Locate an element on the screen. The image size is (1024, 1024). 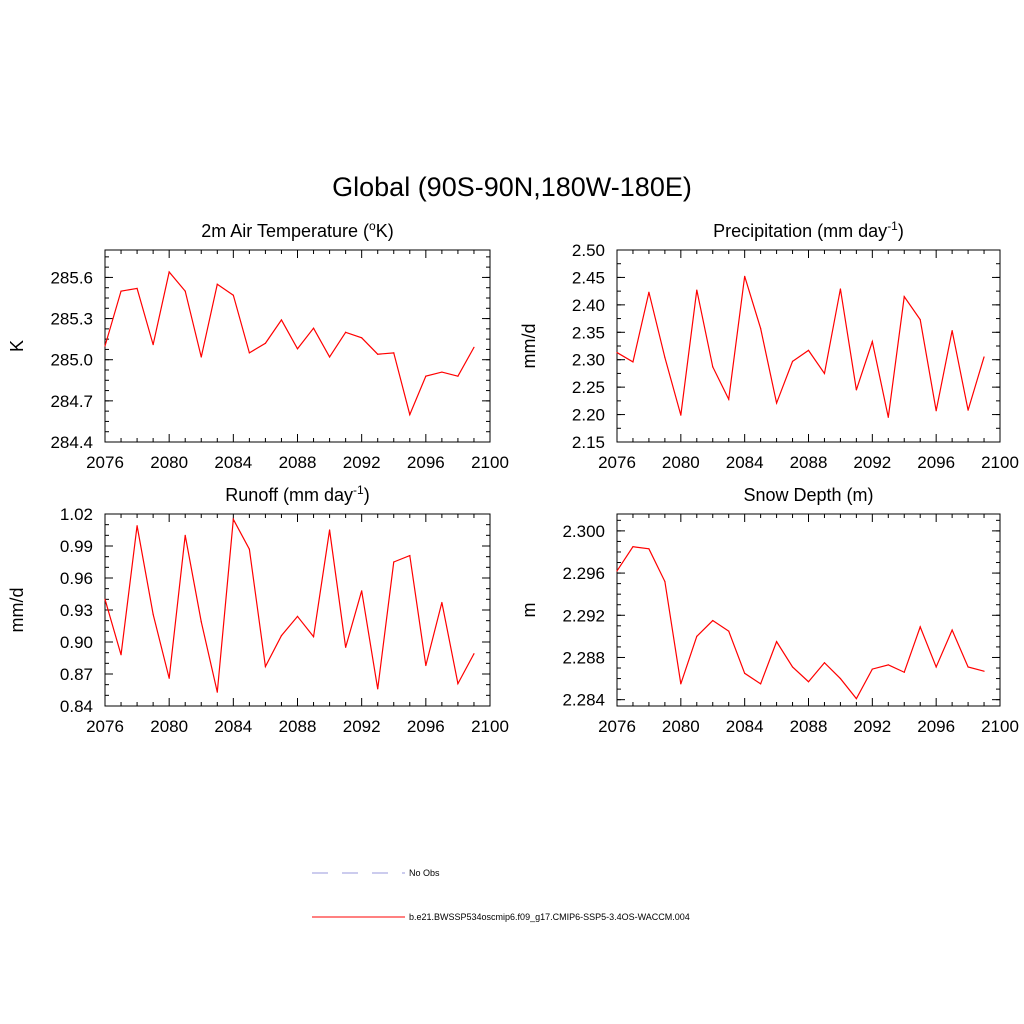
y-tick-label: 285.3 is located at coordinates (71, 319).